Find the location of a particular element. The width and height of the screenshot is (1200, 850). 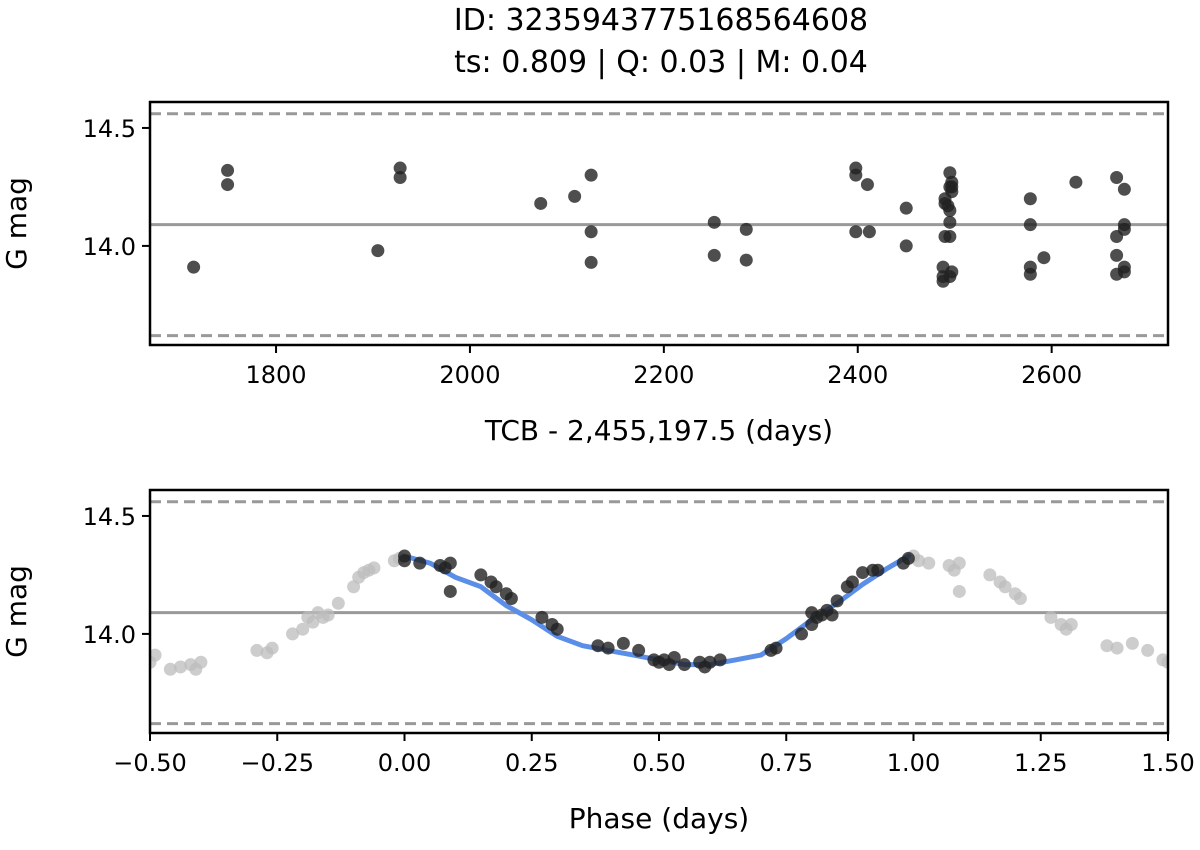

x-axis-label: TCB - 2,455,197.5 (days) is located at coordinates (658, 430).